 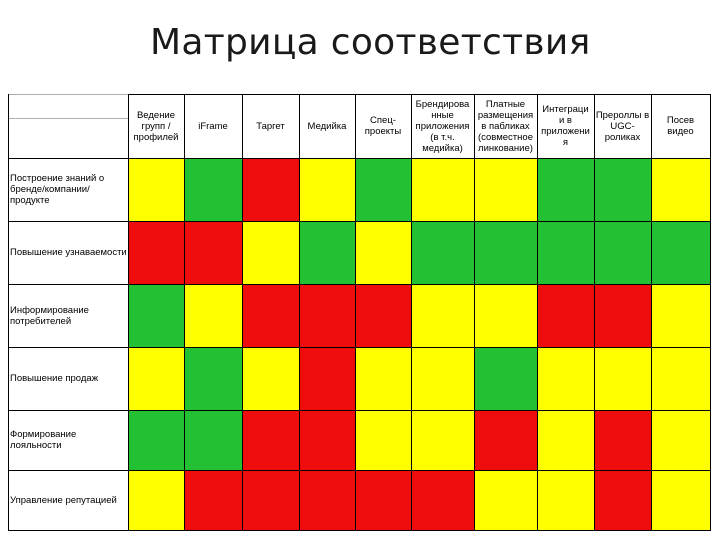 I want to click on row-label: Повышение узнаваемости, so click(x=68, y=252).